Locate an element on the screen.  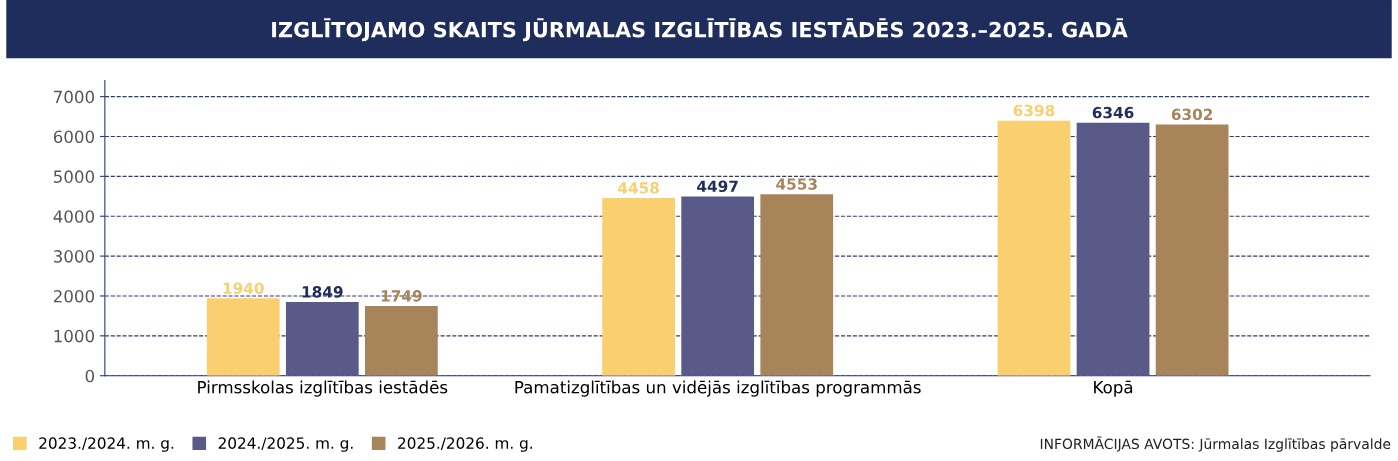
text: INFORMĀCIJAS AVOTS: Jūrmalas Izglītības pārvalde is located at coordinates (1215, 444).